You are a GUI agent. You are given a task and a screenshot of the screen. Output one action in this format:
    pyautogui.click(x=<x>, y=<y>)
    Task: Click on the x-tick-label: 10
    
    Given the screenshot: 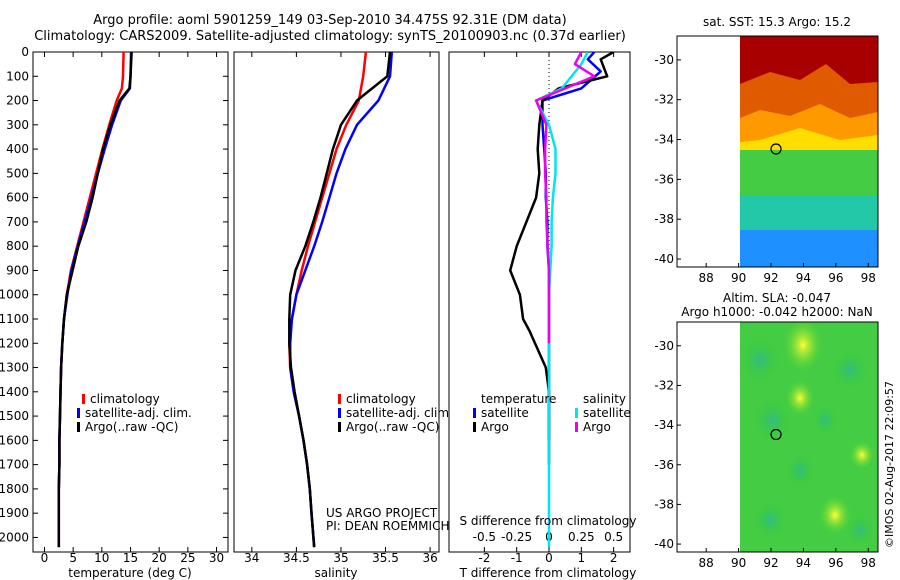 What is the action you would take?
    pyautogui.click(x=101, y=558)
    